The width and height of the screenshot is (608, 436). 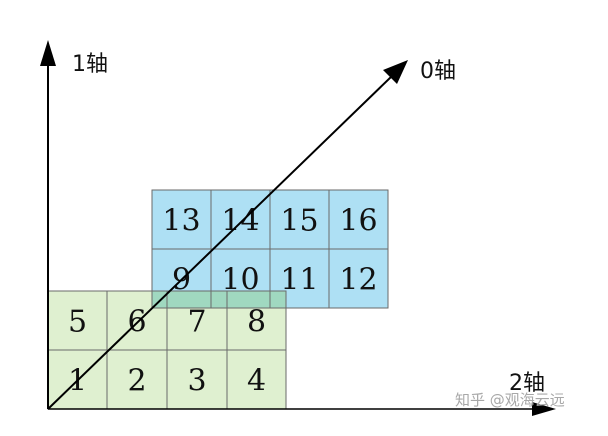 I want to click on cell-3: 3, so click(x=196, y=381).